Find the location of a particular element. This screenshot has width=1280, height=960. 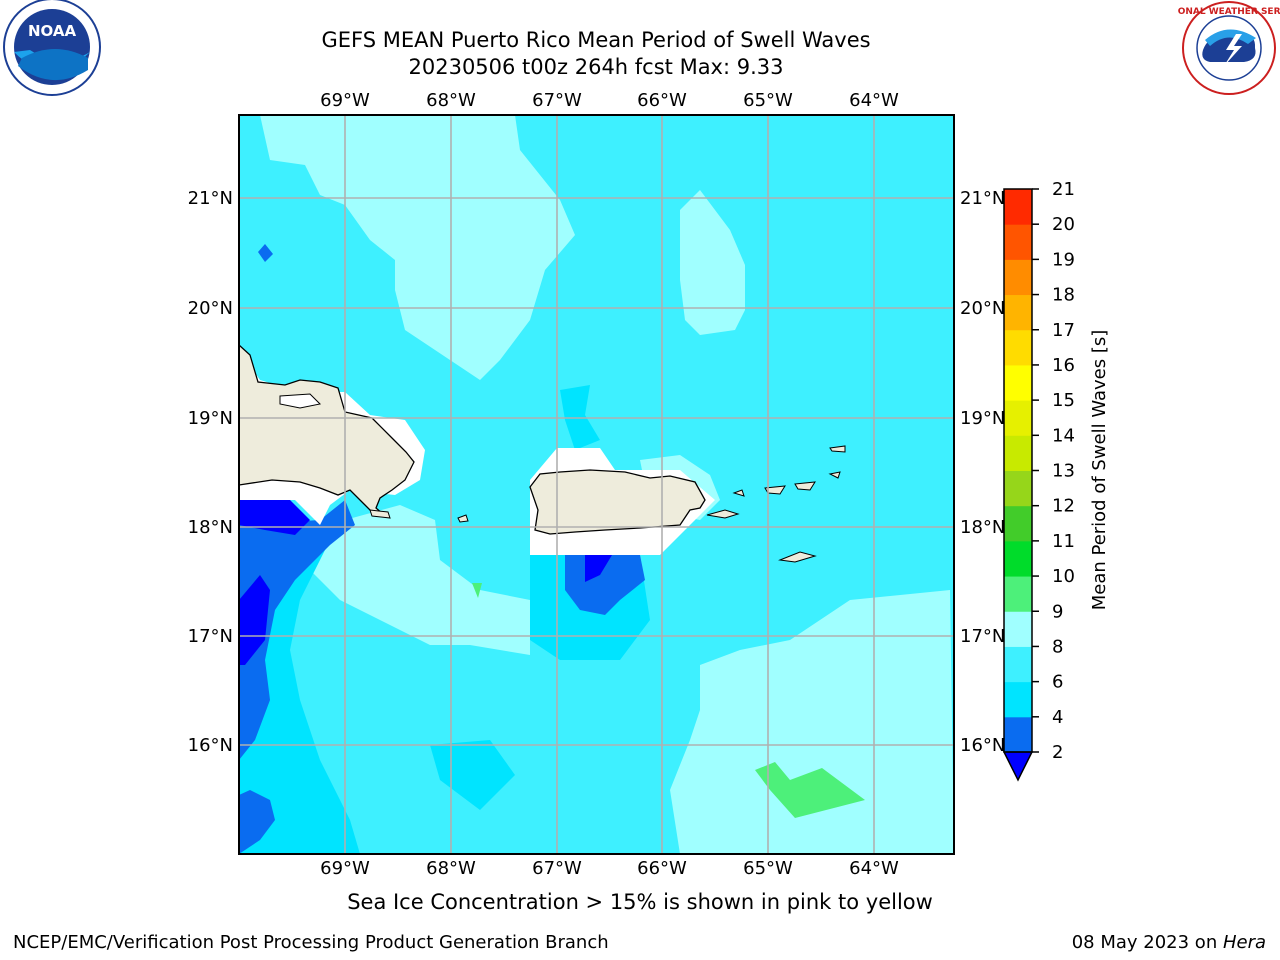

footer-date: 08 May 2023 on Hera is located at coordinates (1169, 942).